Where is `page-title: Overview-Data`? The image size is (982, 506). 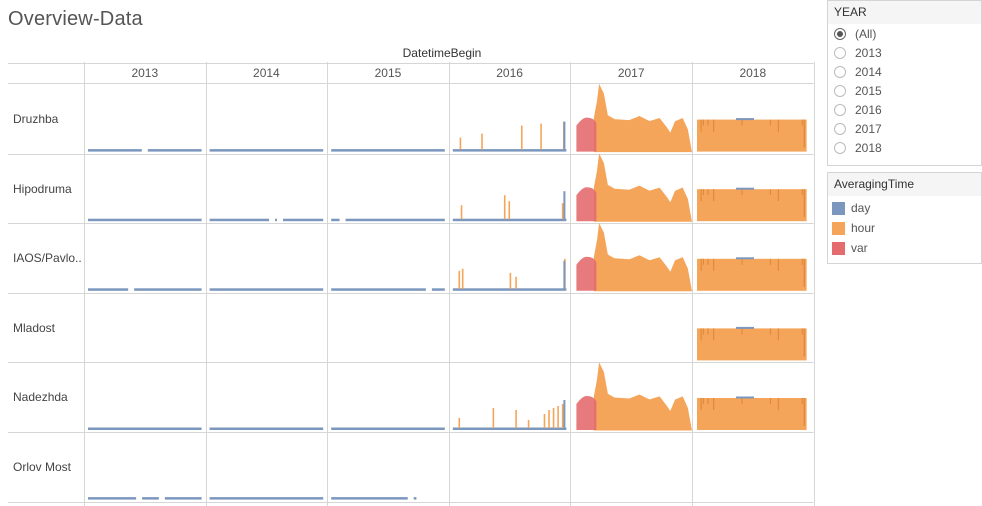 page-title: Overview-Data is located at coordinates (75, 19).